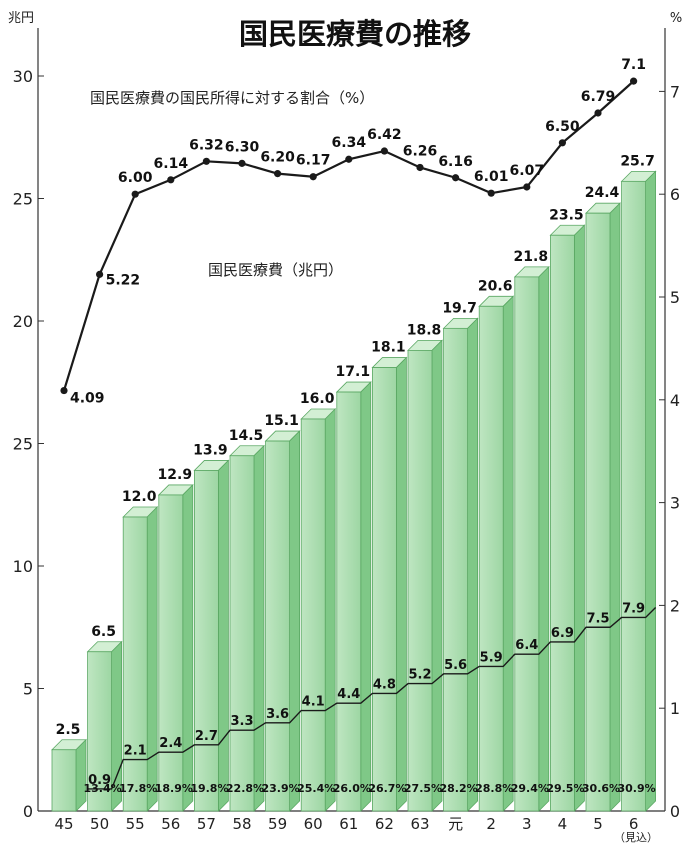 Image resolution: width=687 pixels, height=845 pixels. I want to click on percent-label: 30.6%, so click(601, 788).